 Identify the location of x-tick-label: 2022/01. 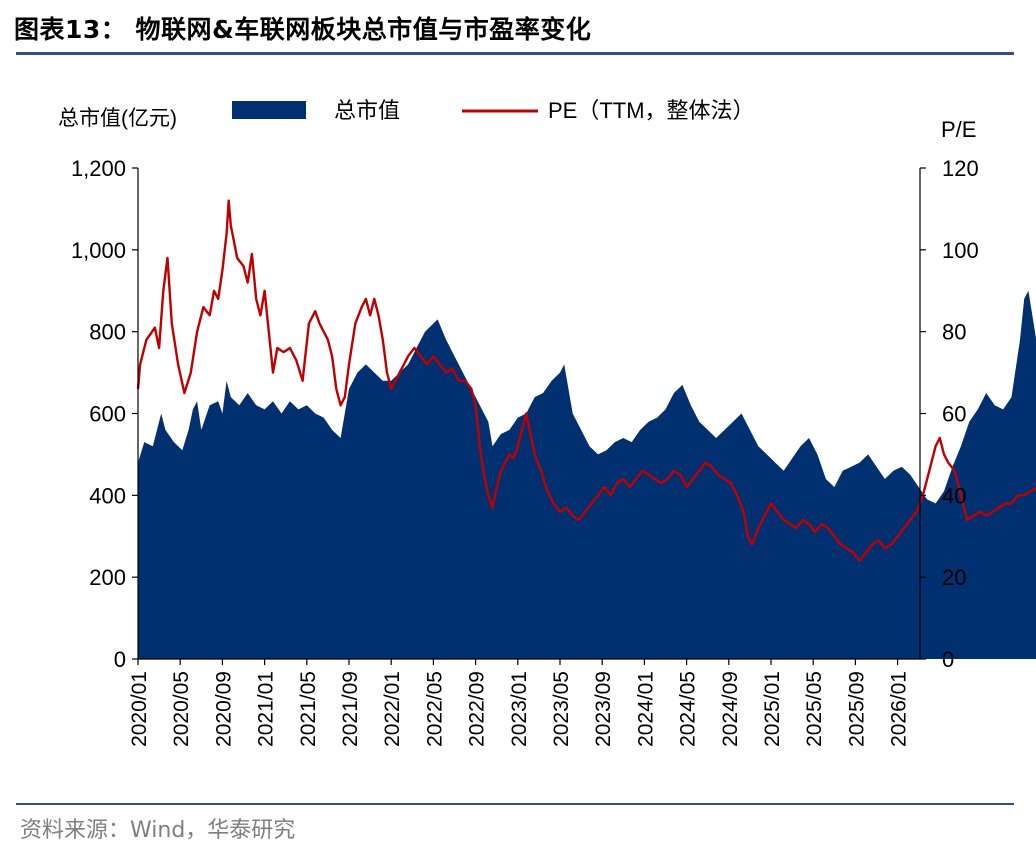
(392, 709).